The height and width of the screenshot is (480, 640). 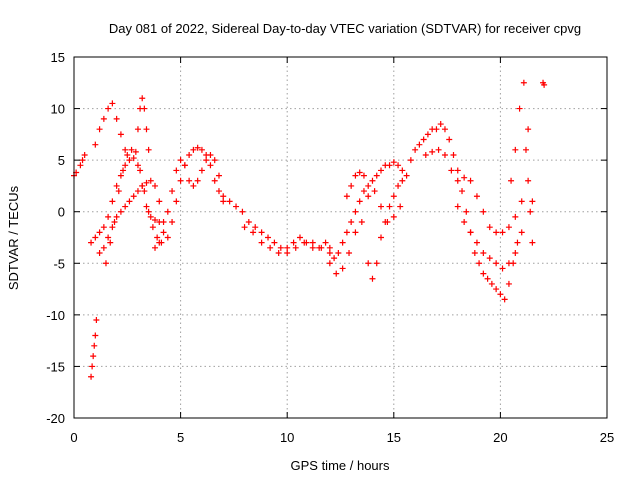 What do you see at coordinates (55, 366) in the screenshot?
I see `y-tick-label: -15` at bounding box center [55, 366].